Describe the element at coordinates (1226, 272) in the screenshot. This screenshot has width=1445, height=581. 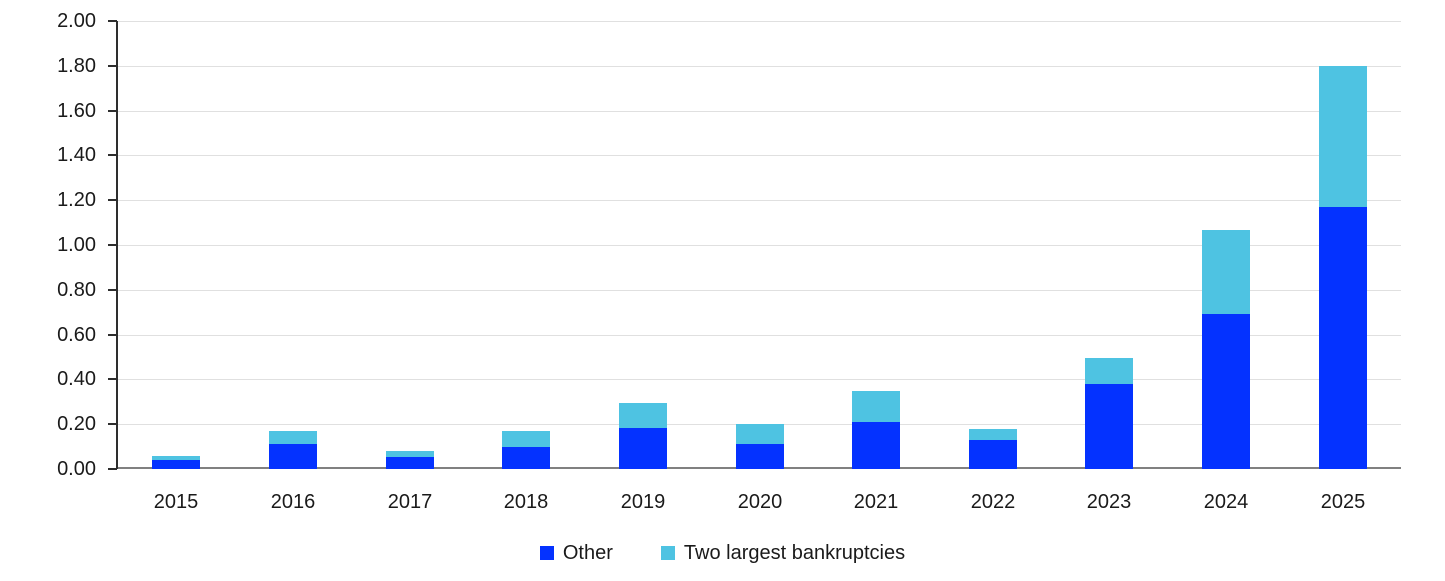
I see `bar-segment-two-largest-bankruptcies-2024` at that location.